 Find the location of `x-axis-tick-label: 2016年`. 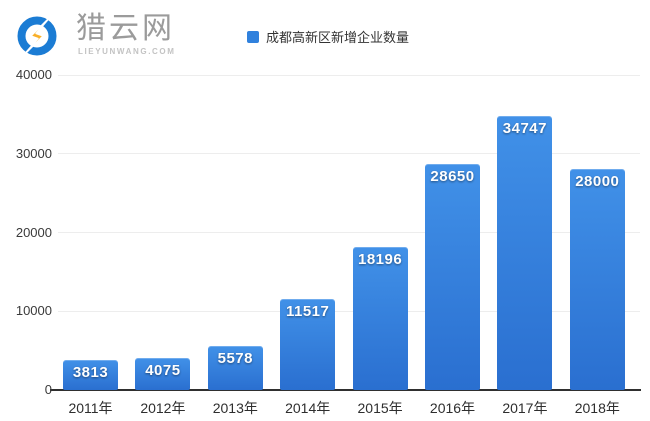

x-axis-tick-label: 2016年 is located at coordinates (452, 408).